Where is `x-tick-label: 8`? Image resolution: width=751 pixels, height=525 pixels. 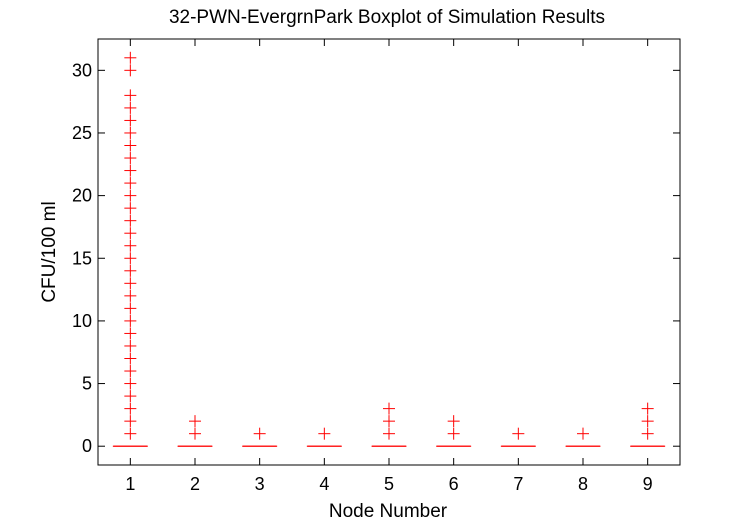
x-tick-label: 8 is located at coordinates (583, 484).